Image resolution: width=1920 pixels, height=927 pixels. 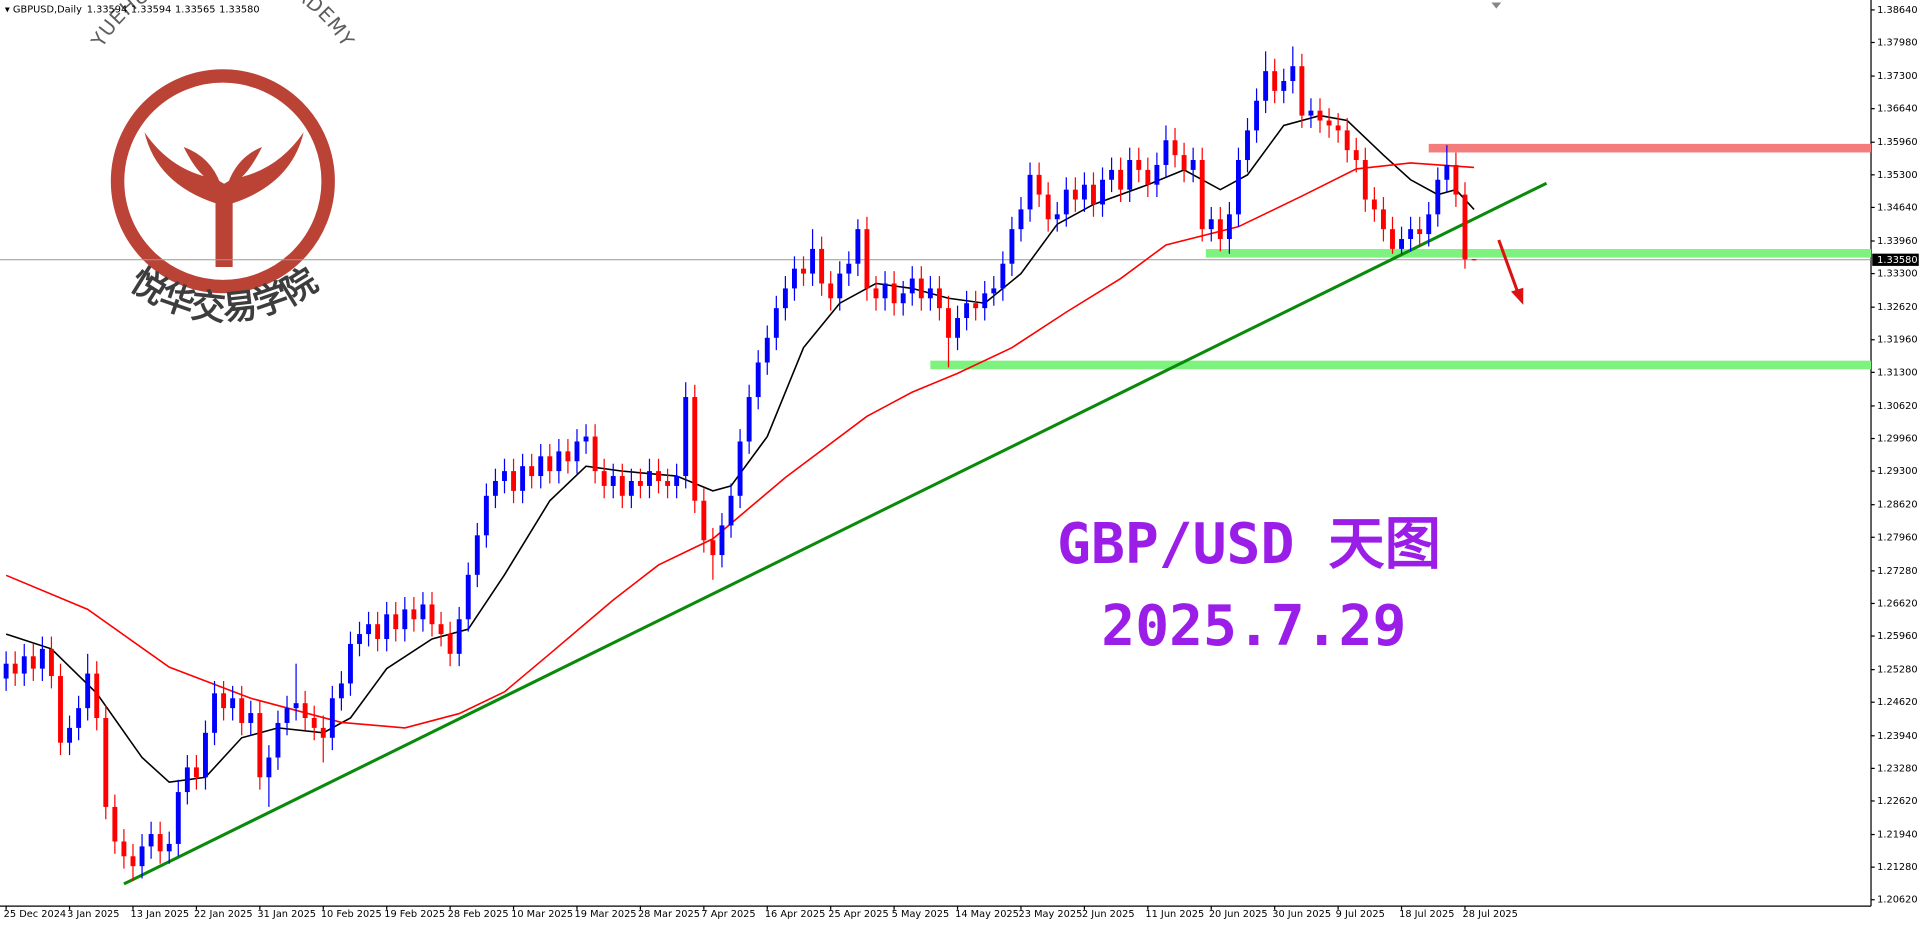 What do you see at coordinates (1174, 914) in the screenshot?
I see `x-tick-label: 11 Jun 2025` at bounding box center [1174, 914].